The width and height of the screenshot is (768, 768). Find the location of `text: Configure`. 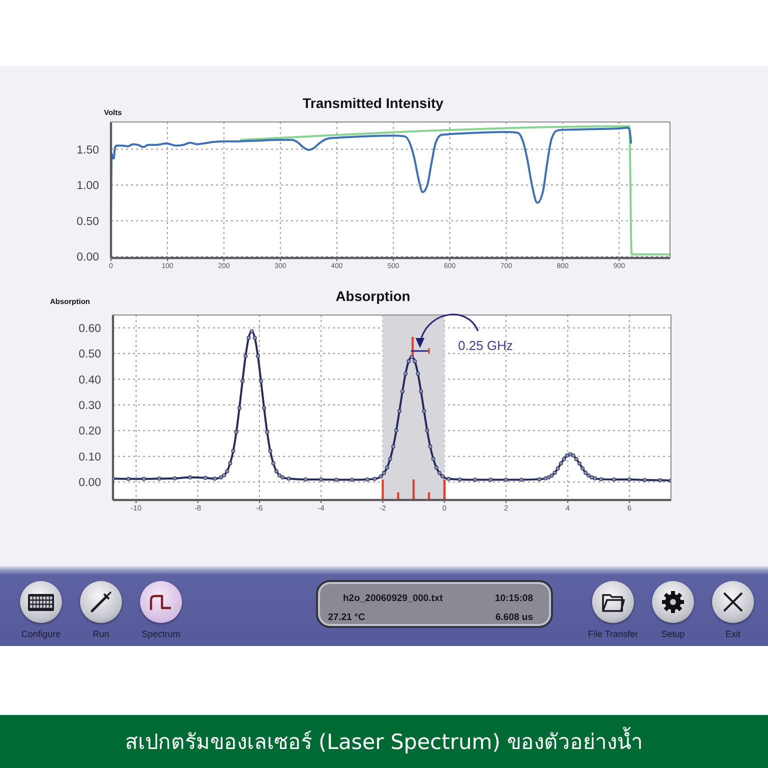

text: Configure is located at coordinates (41, 634).